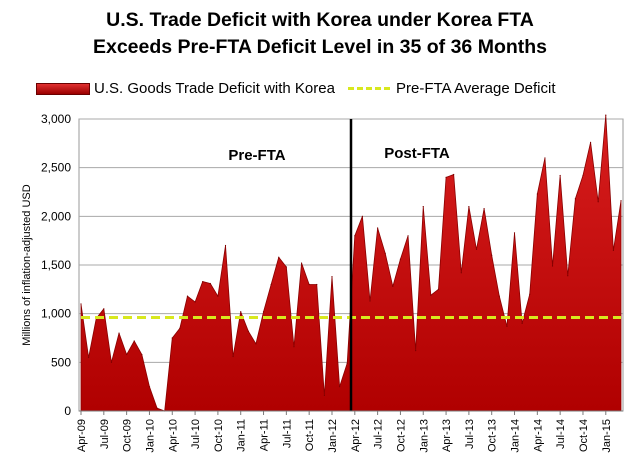 This screenshot has height=465, width=640. What do you see at coordinates (219, 435) in the screenshot?
I see `x-tick-label: Oct-10` at bounding box center [219, 435].